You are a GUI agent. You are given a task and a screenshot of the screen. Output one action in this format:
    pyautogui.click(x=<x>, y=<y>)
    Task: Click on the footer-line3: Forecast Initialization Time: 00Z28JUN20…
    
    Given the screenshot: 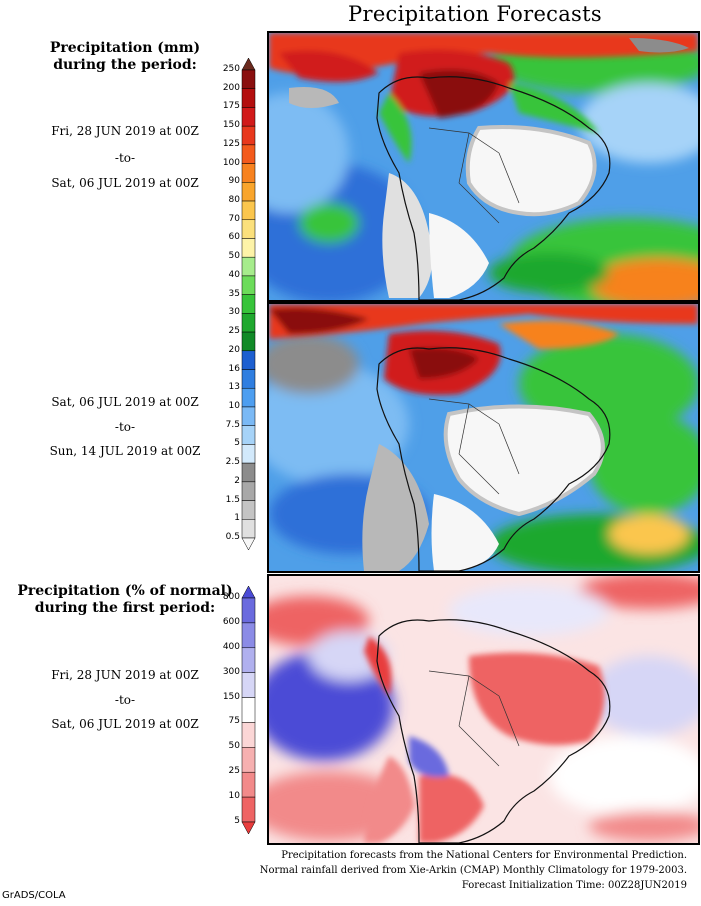 What is the action you would take?
    pyautogui.click(x=574, y=885)
    